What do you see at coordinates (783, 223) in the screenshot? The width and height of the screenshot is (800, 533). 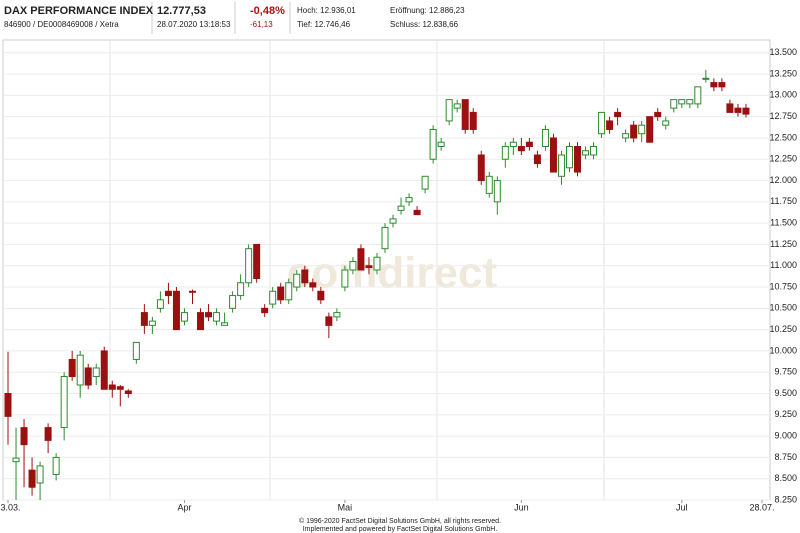 I see `y-tick-label: 11.500` at bounding box center [783, 223].